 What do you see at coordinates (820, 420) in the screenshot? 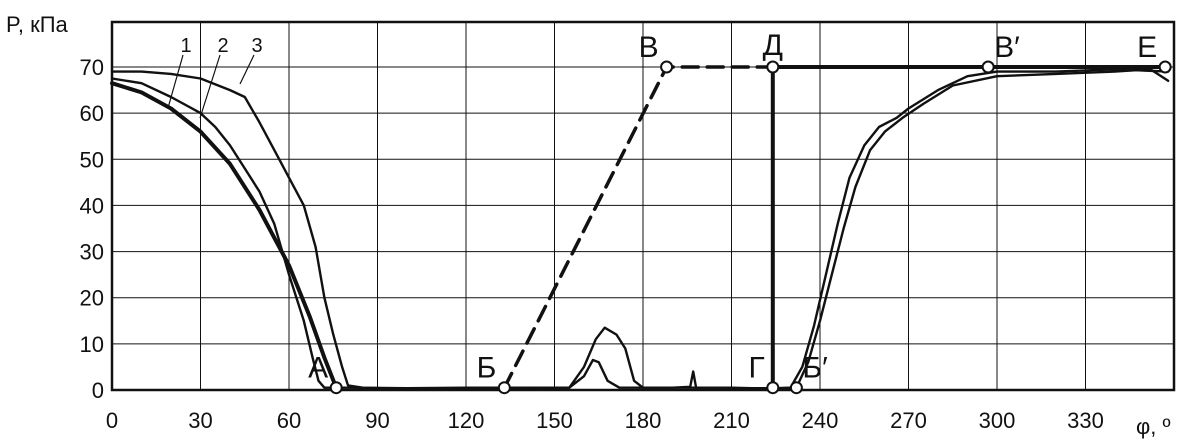
I see `x-tick-label: 240` at bounding box center [820, 420].